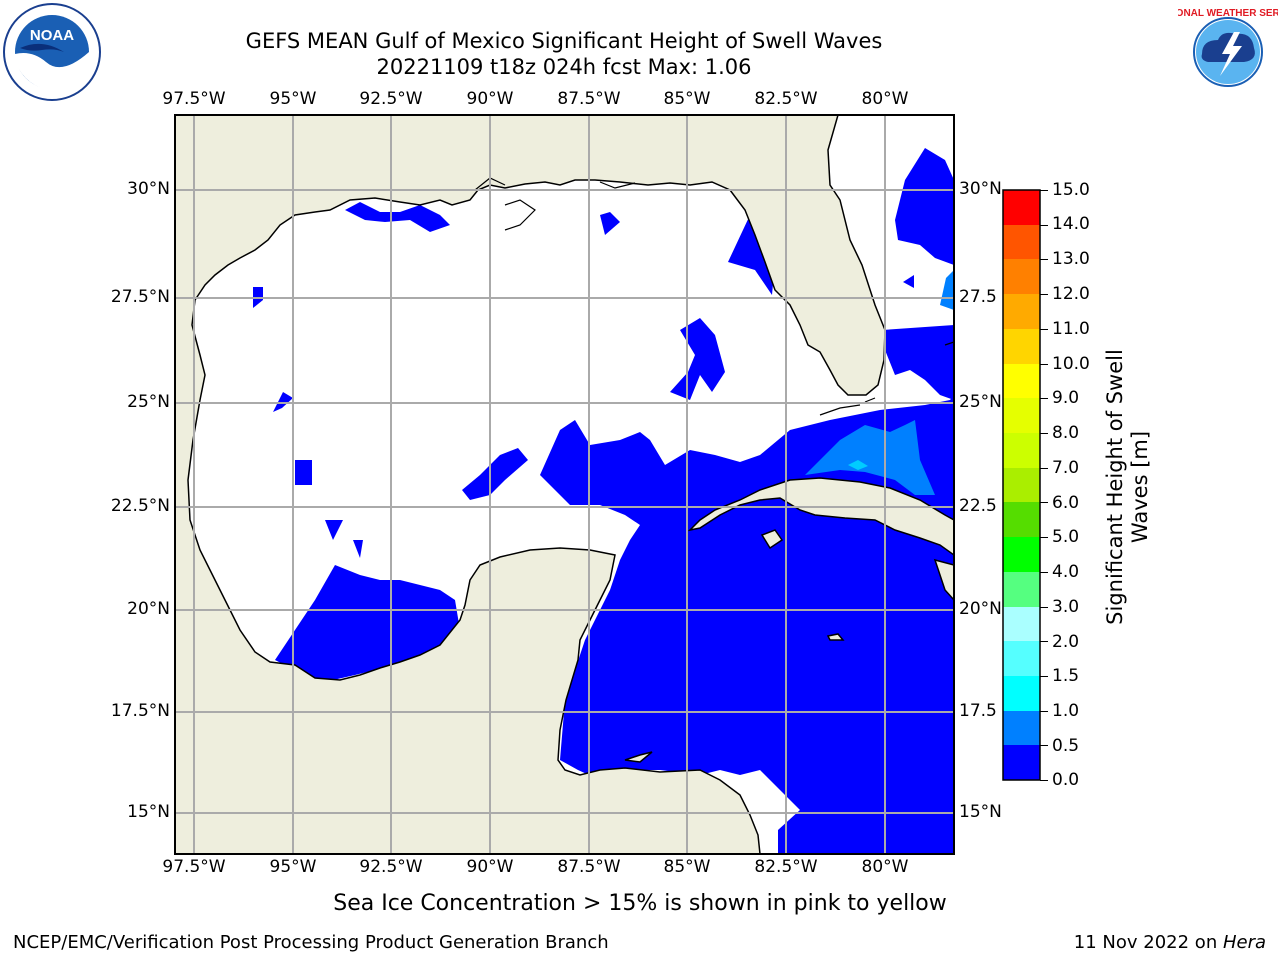 The height and width of the screenshot is (960, 1280). I want to click on lat-label-right: 15°N, so click(980, 812).